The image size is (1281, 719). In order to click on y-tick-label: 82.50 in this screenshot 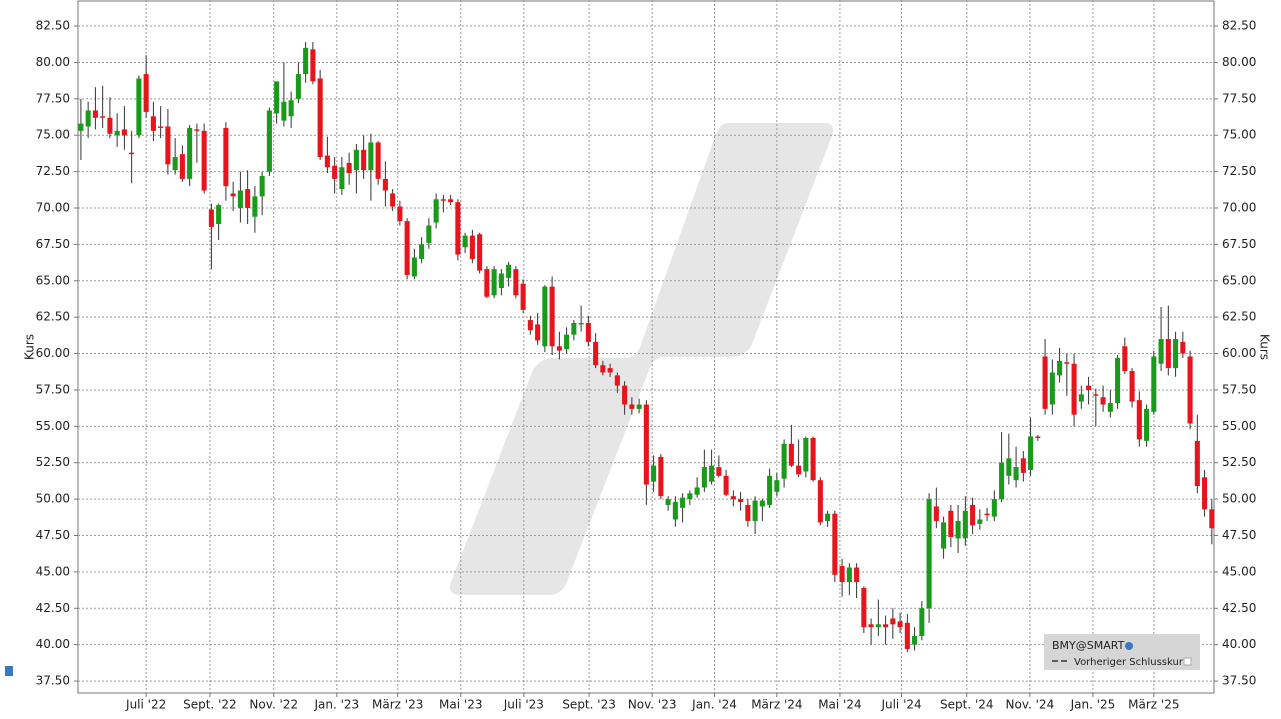, I will do `click(53, 26)`.